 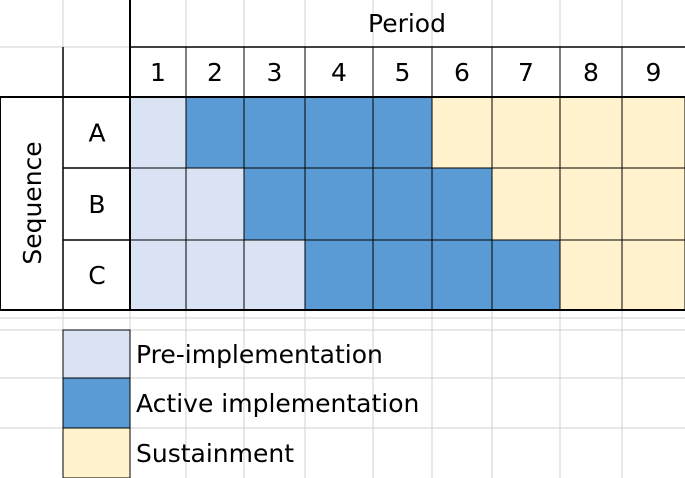 I want to click on sequence-label: A, so click(x=96, y=133).